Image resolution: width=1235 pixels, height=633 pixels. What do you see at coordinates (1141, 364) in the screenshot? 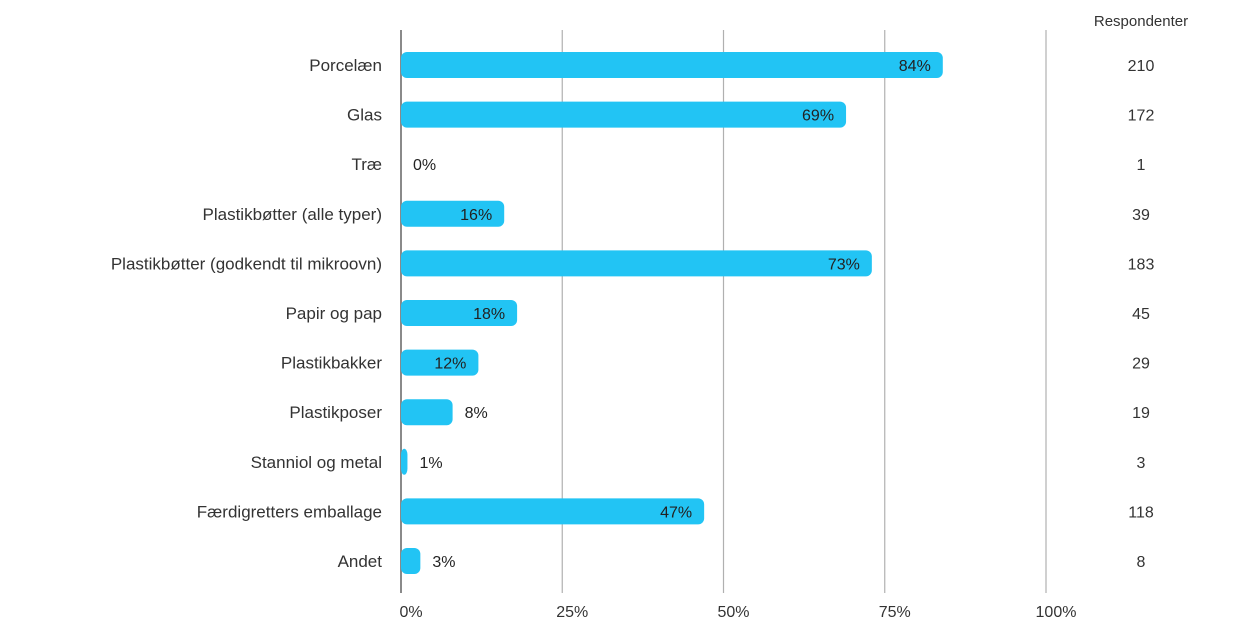
I see `respondent-count: 29` at bounding box center [1141, 364].